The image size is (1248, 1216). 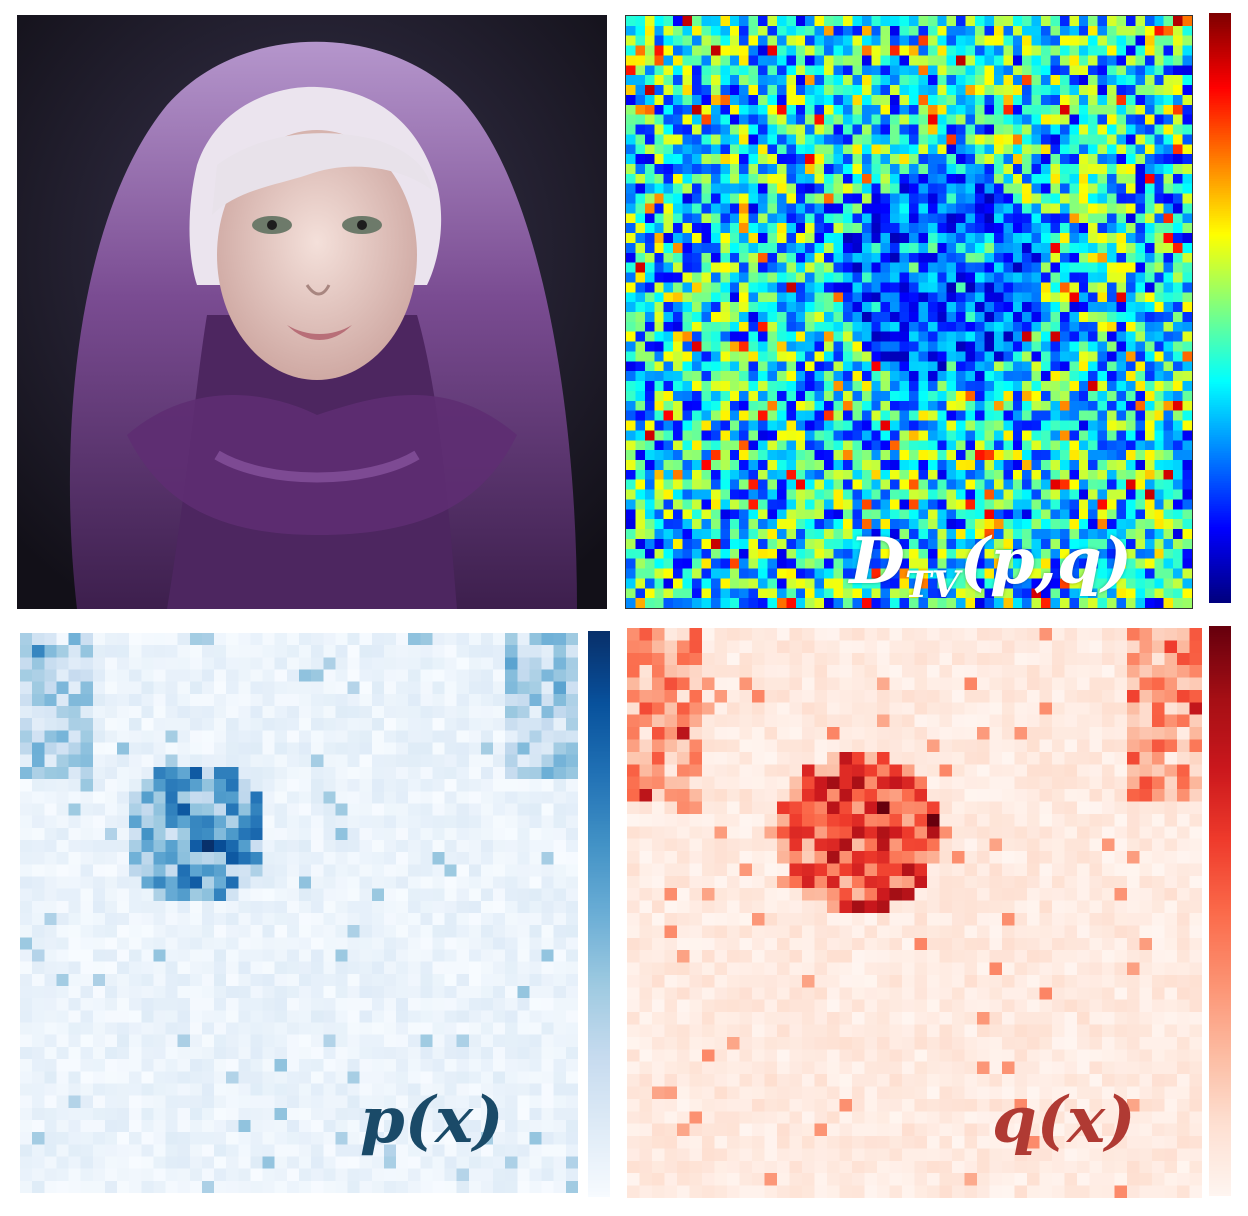 What do you see at coordinates (432, 1120) in the screenshot?
I see `p-label: p(x)` at bounding box center [432, 1120].